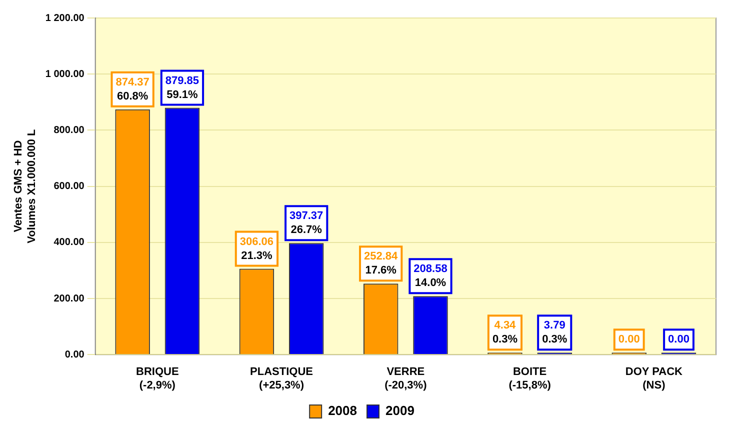 The image size is (744, 436). What do you see at coordinates (381, 263) in the screenshot?
I see `data-label: 252.84 17.6%` at bounding box center [381, 263].